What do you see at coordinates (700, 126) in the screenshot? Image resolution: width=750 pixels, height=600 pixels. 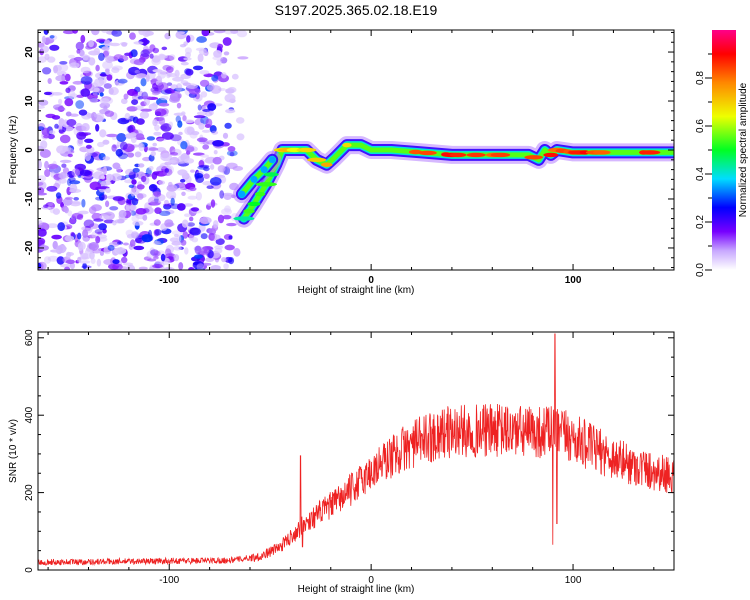 I see `colorbar-tick-label: 0.6` at bounding box center [700, 126].